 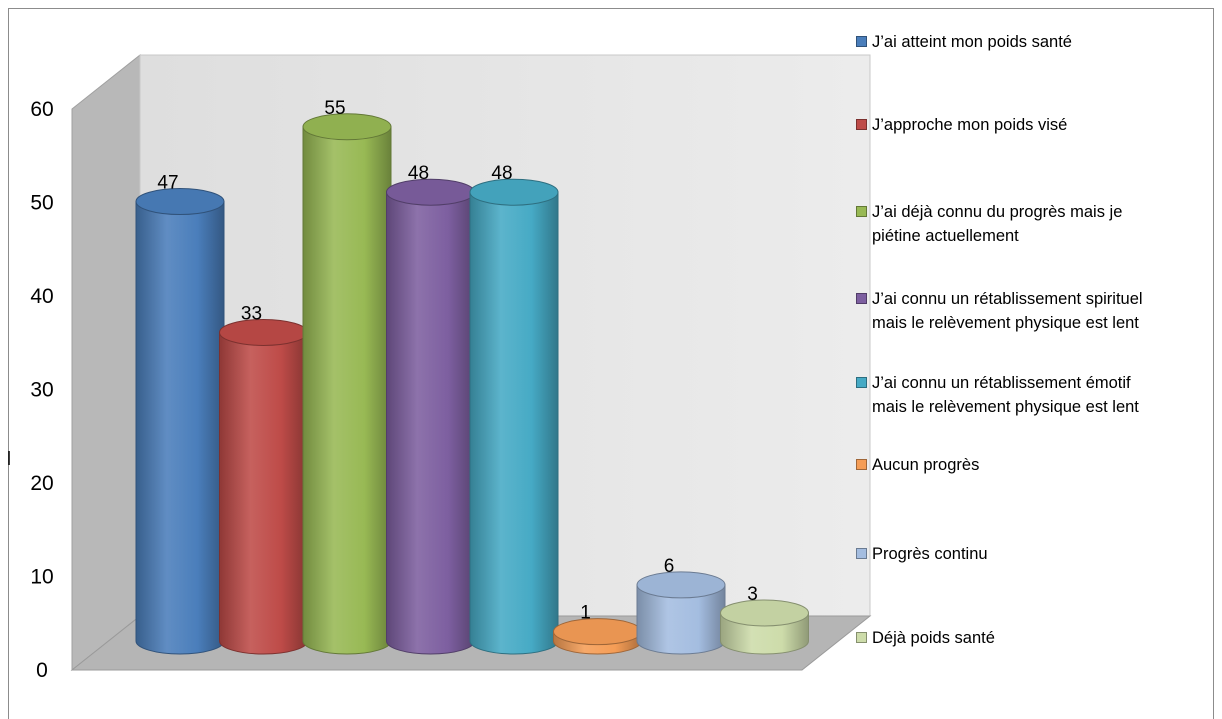 What do you see at coordinates (1001, 383) in the screenshot?
I see `legend-label-line: J’ai connu un rétablissement émotif` at bounding box center [1001, 383].